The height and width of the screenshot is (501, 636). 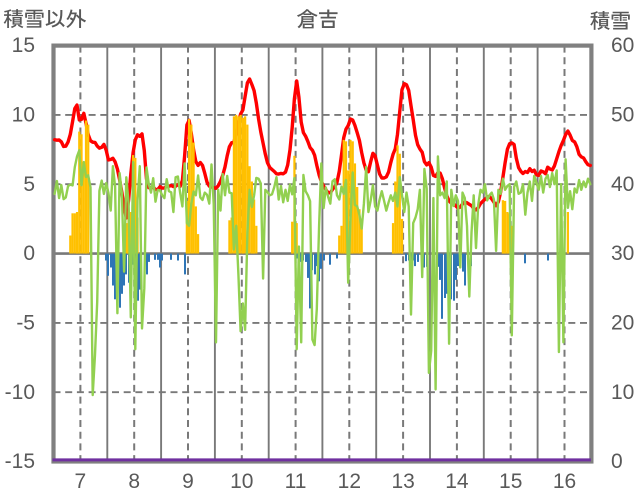 I want to click on svg-text: 7, so click(x=81, y=481).